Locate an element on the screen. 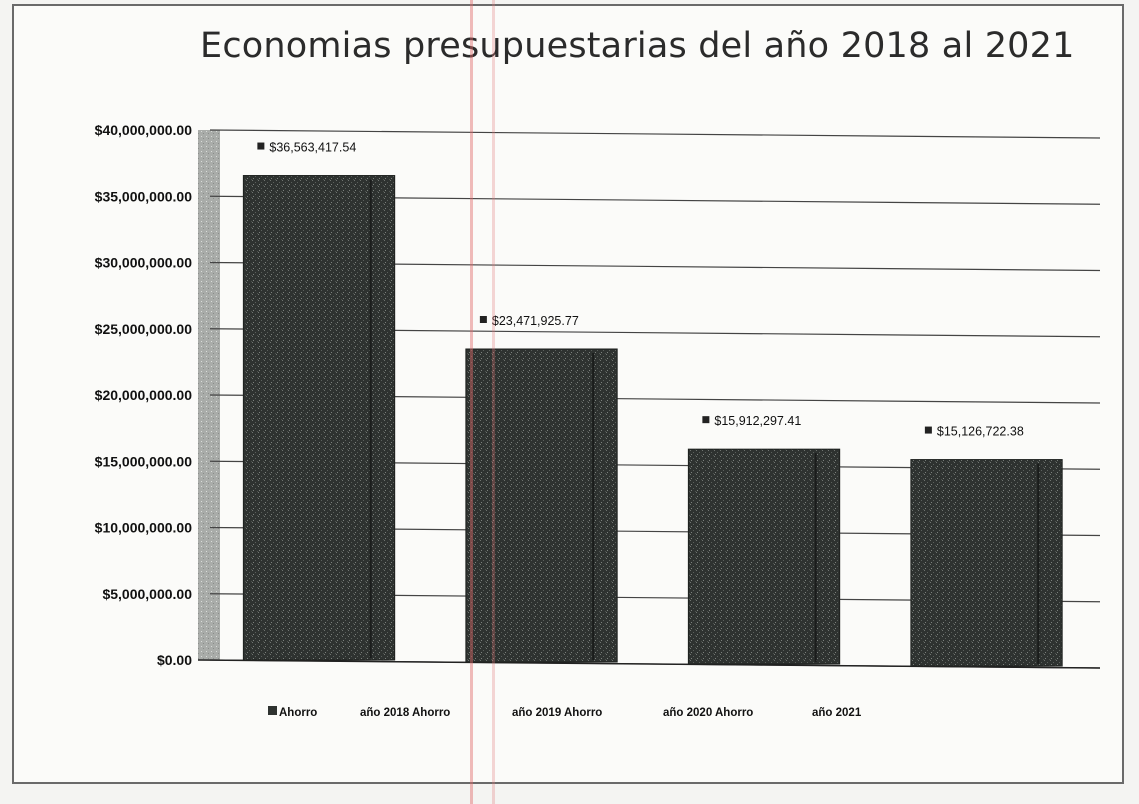  y-tick-label: $15,000,000.00 is located at coordinates (144, 461).